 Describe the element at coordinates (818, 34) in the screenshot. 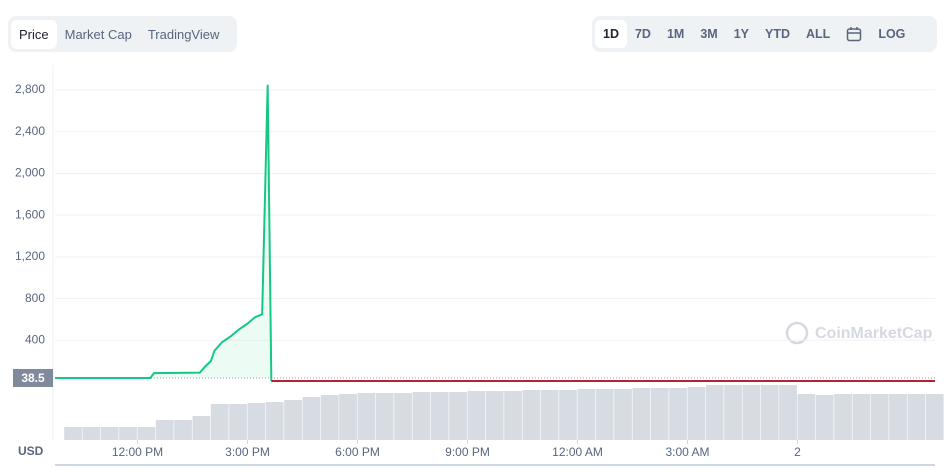

I see `range-button: ALL` at that location.